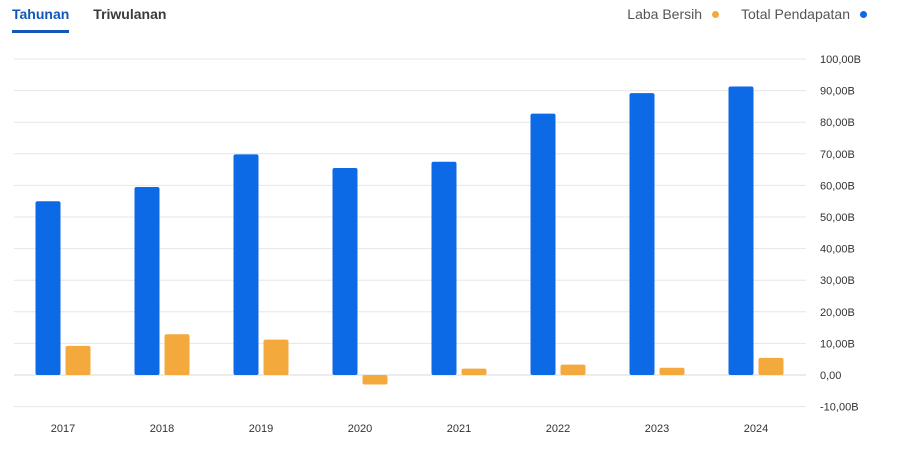  What do you see at coordinates (837, 344) in the screenshot?
I see `y-tick-label: 10,00B` at bounding box center [837, 344].